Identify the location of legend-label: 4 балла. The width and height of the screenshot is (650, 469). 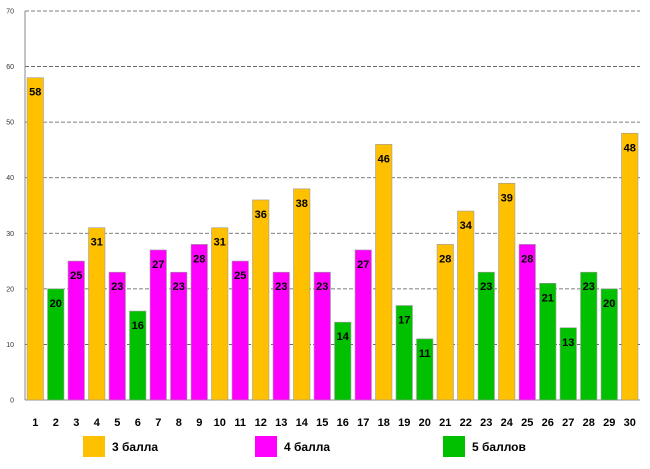
(307, 447).